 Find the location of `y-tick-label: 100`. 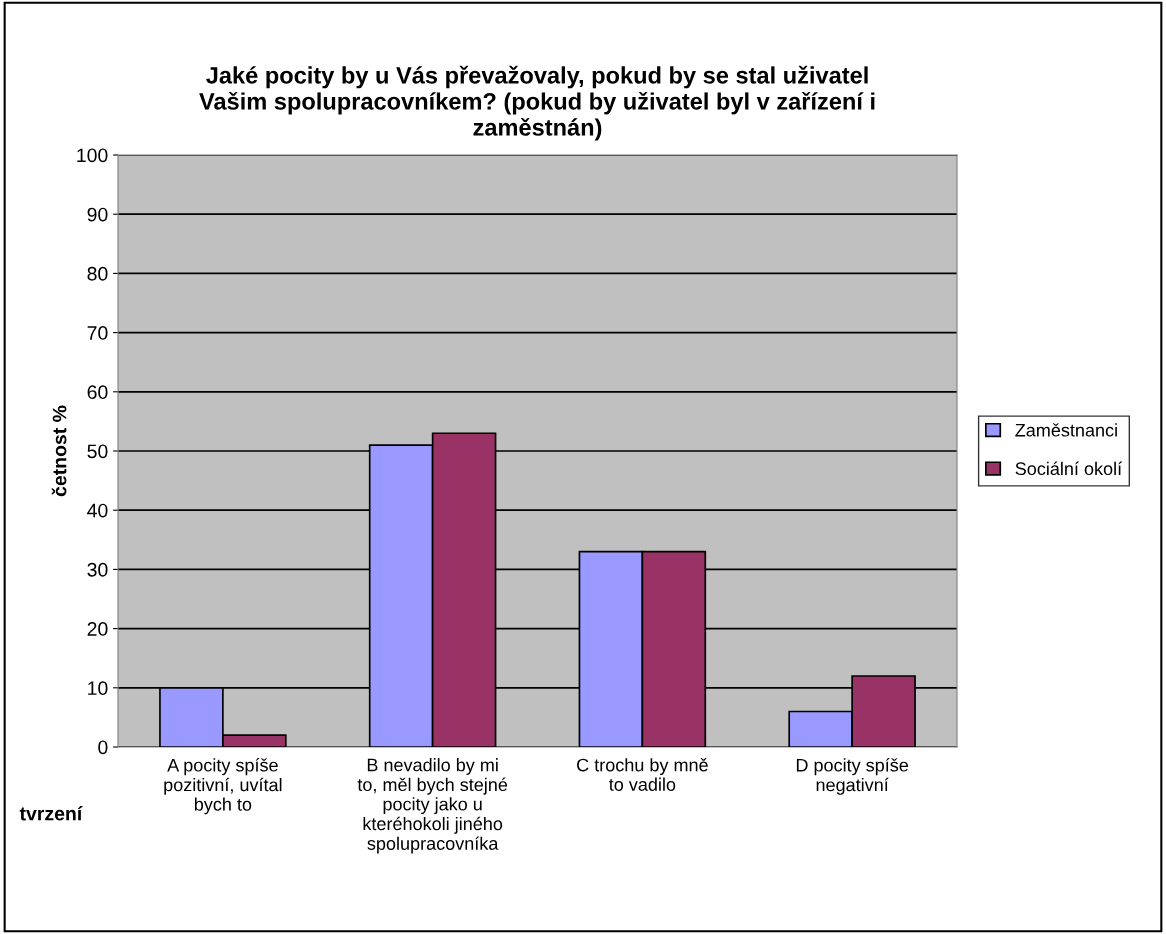

y-tick-label: 100 is located at coordinates (92, 155).